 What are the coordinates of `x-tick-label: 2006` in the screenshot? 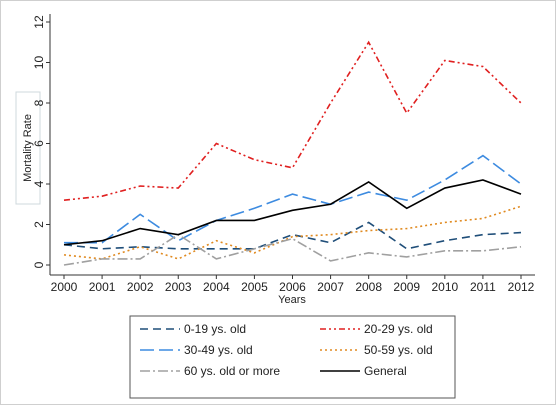 It's located at (292, 287).